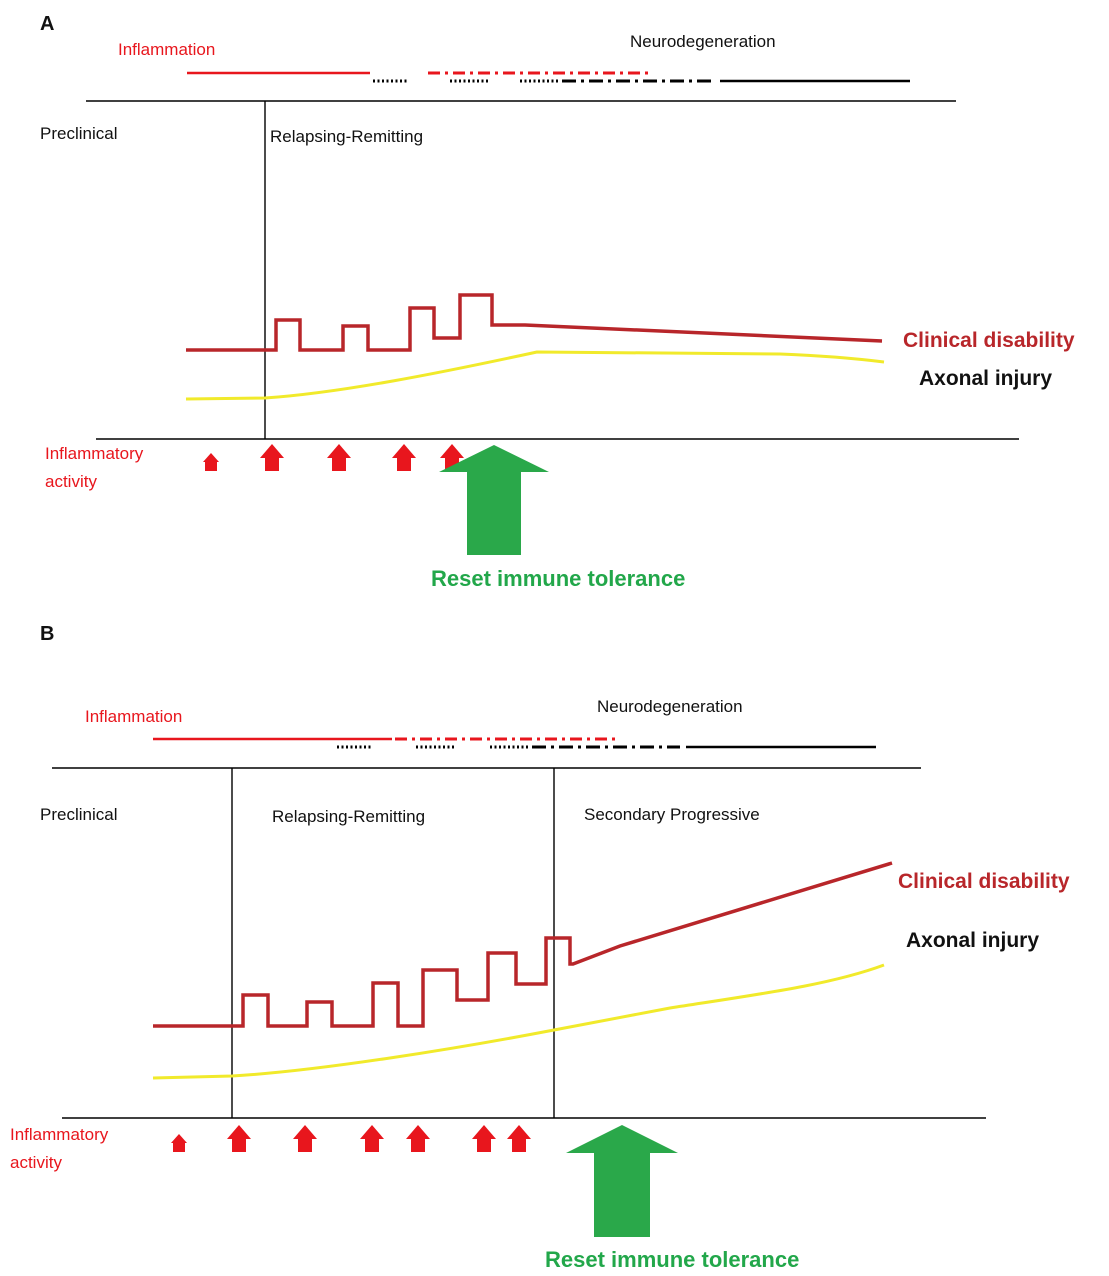  I want to click on panel-a-label: A, so click(47, 24).